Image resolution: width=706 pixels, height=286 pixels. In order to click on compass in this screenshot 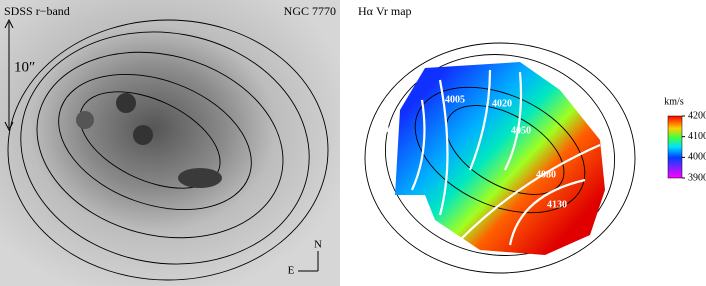, I will do `click(308, 261)`.